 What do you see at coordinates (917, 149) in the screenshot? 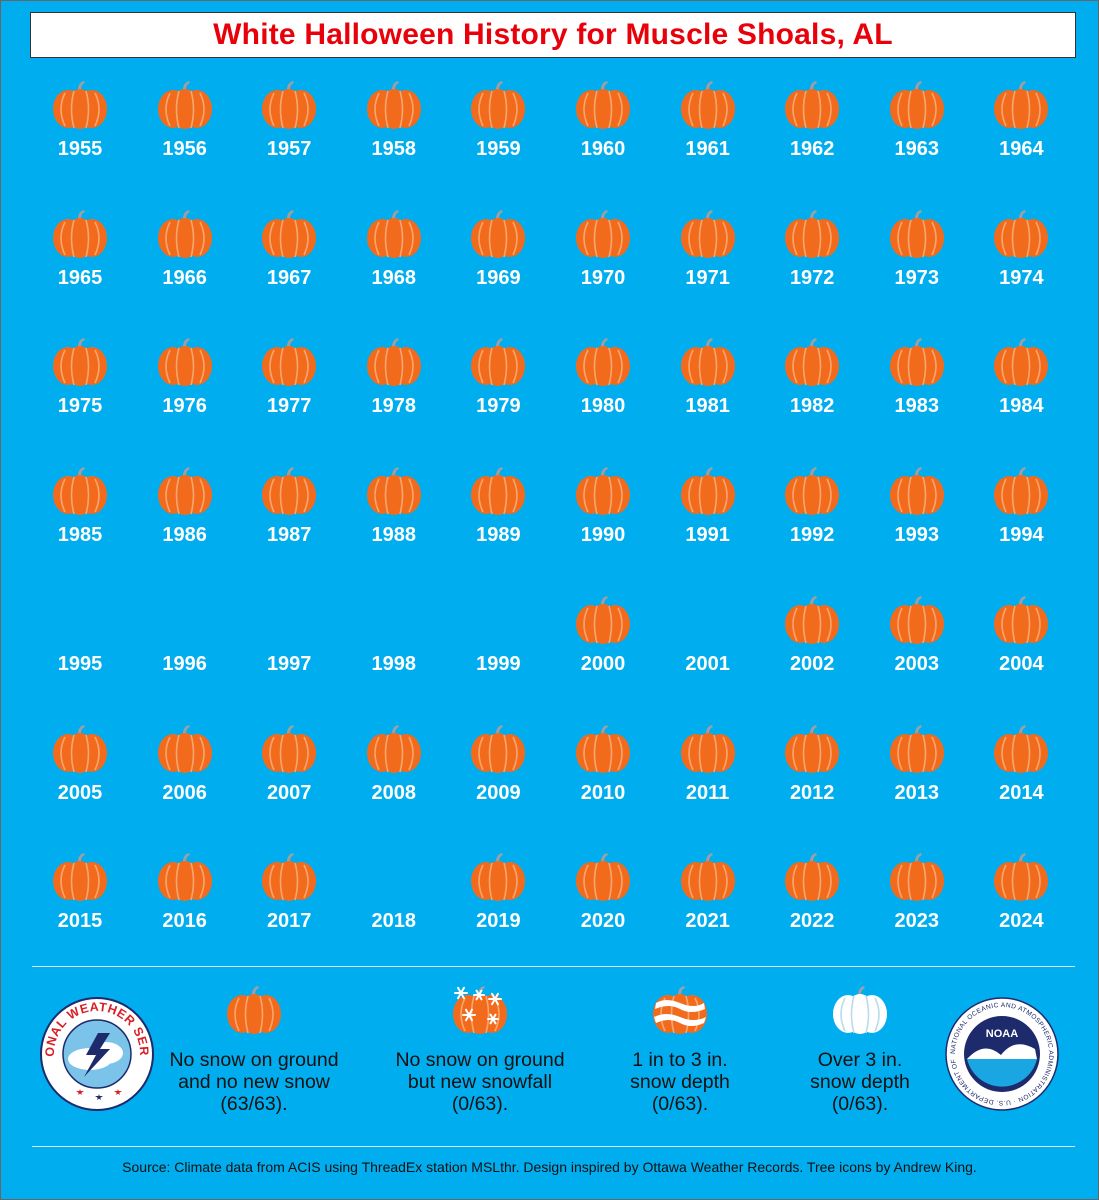
I see `year-label: 1963` at bounding box center [917, 149].